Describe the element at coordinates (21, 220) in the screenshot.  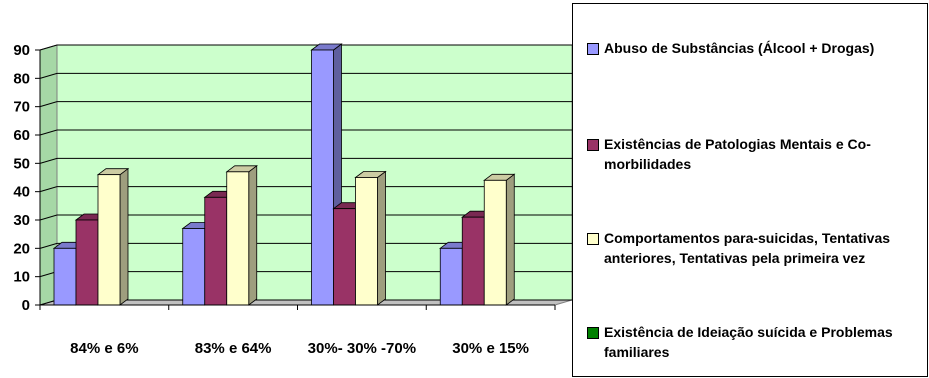
I see `y-tick-label: 30` at that location.